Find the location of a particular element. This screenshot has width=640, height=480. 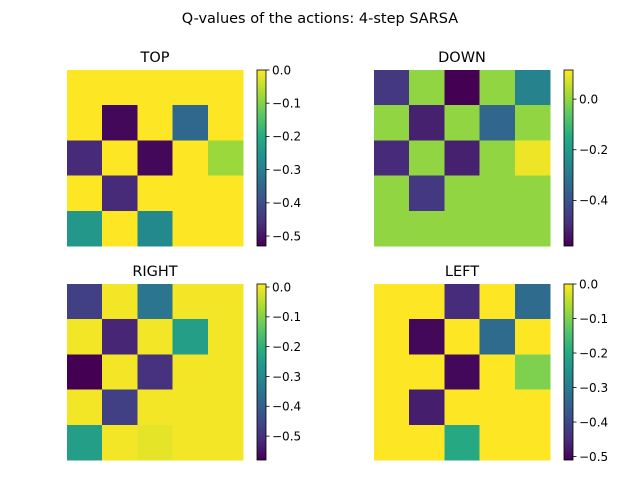

panel-title: DOWN is located at coordinates (462, 58).